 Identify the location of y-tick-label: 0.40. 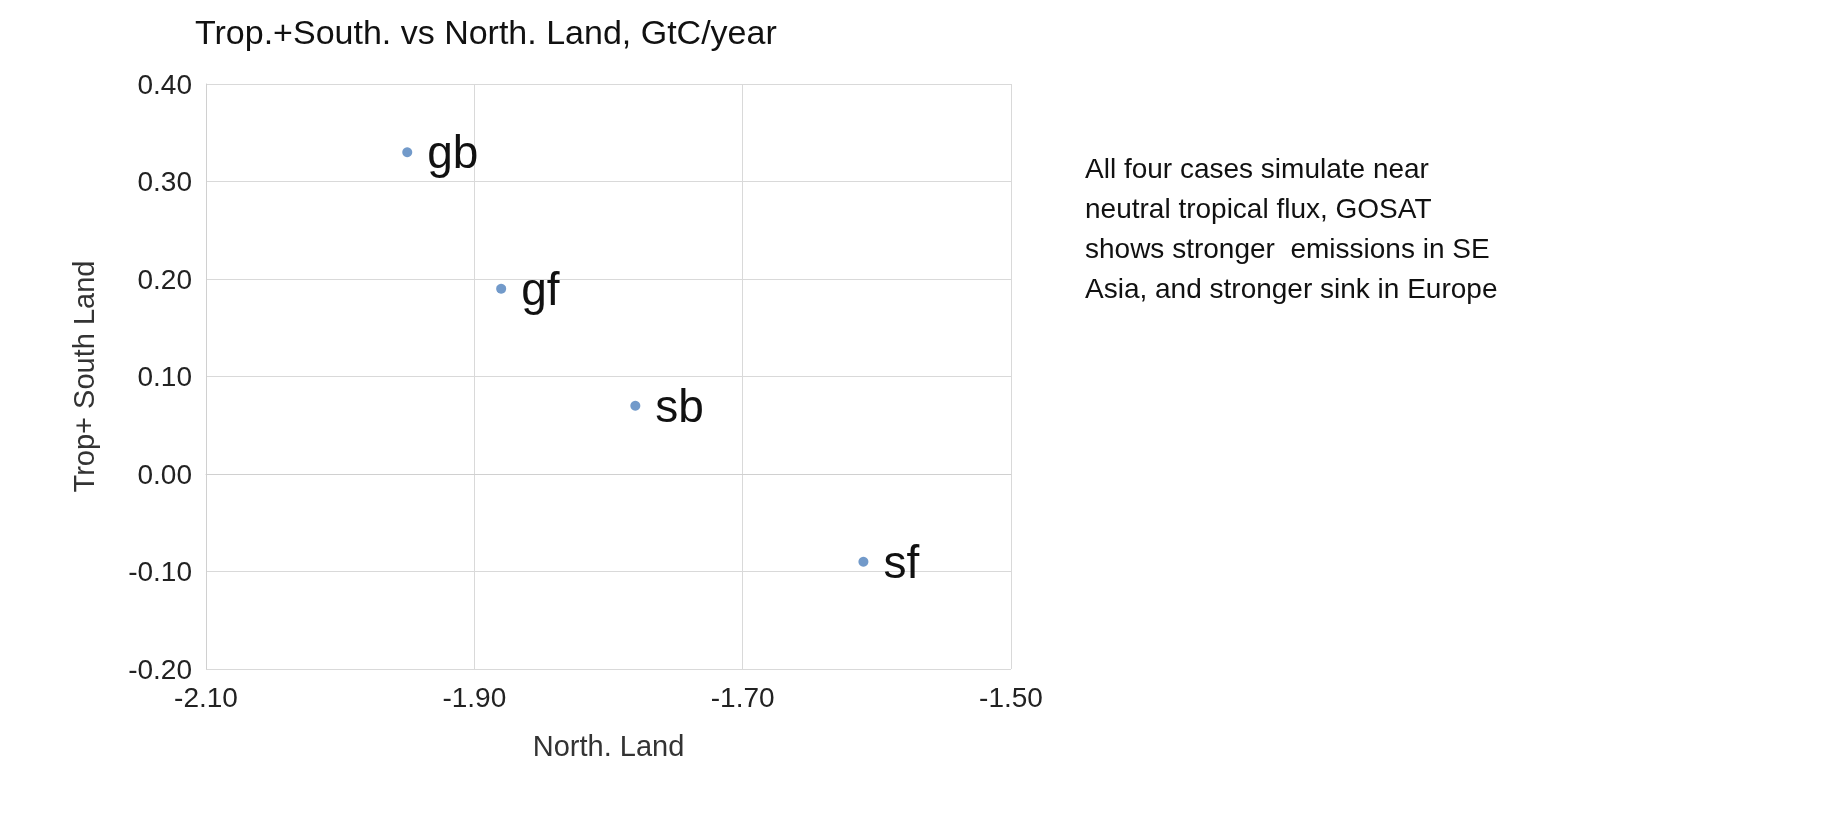
(164, 84).